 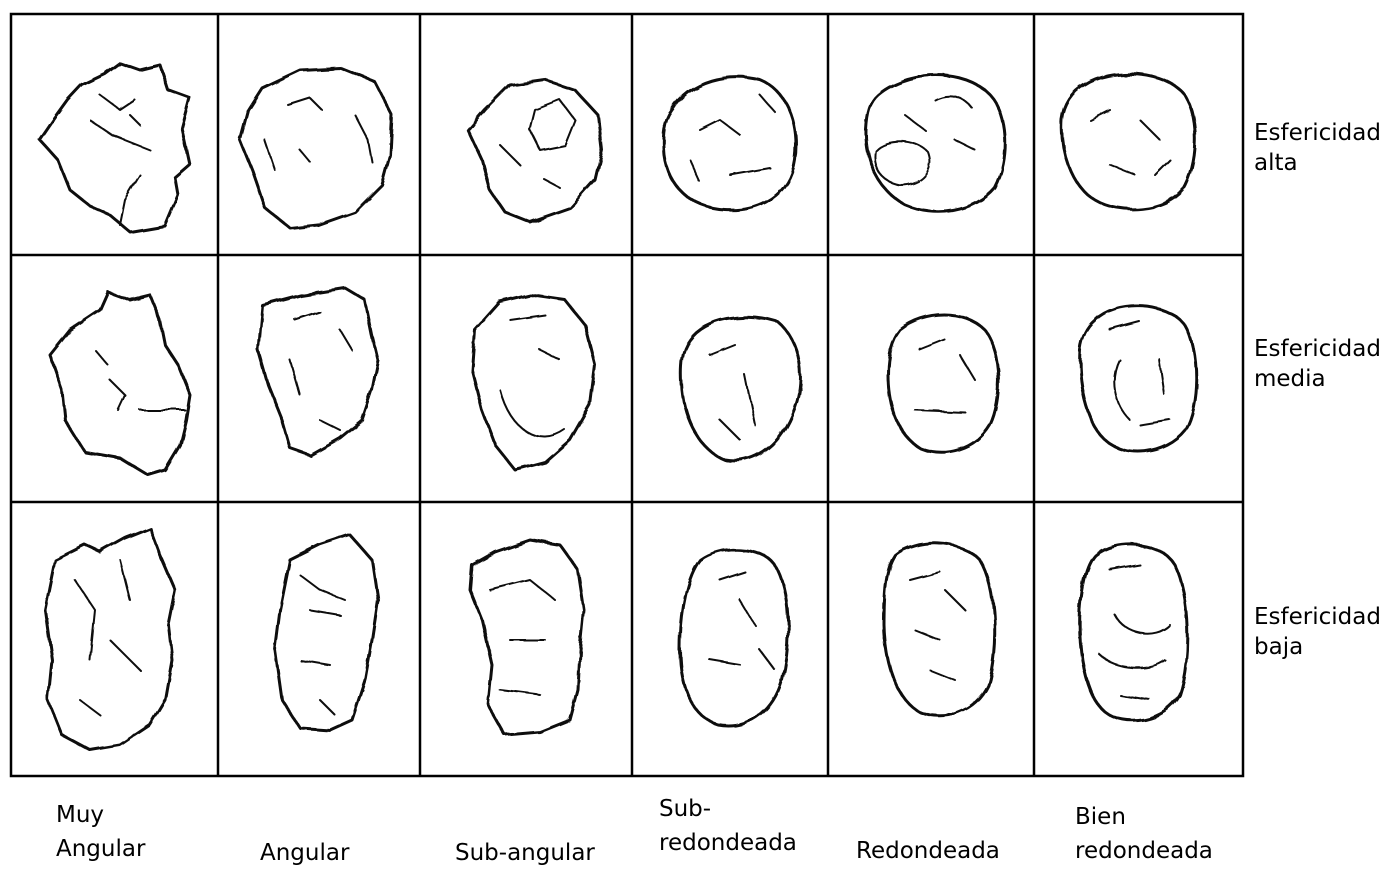 I want to click on col-label-subrounded: Sub- redondeada, so click(x=728, y=826).